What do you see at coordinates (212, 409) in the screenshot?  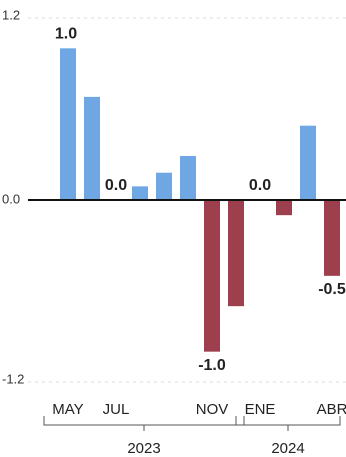 I see `x-tick-label: NOV` at bounding box center [212, 409].